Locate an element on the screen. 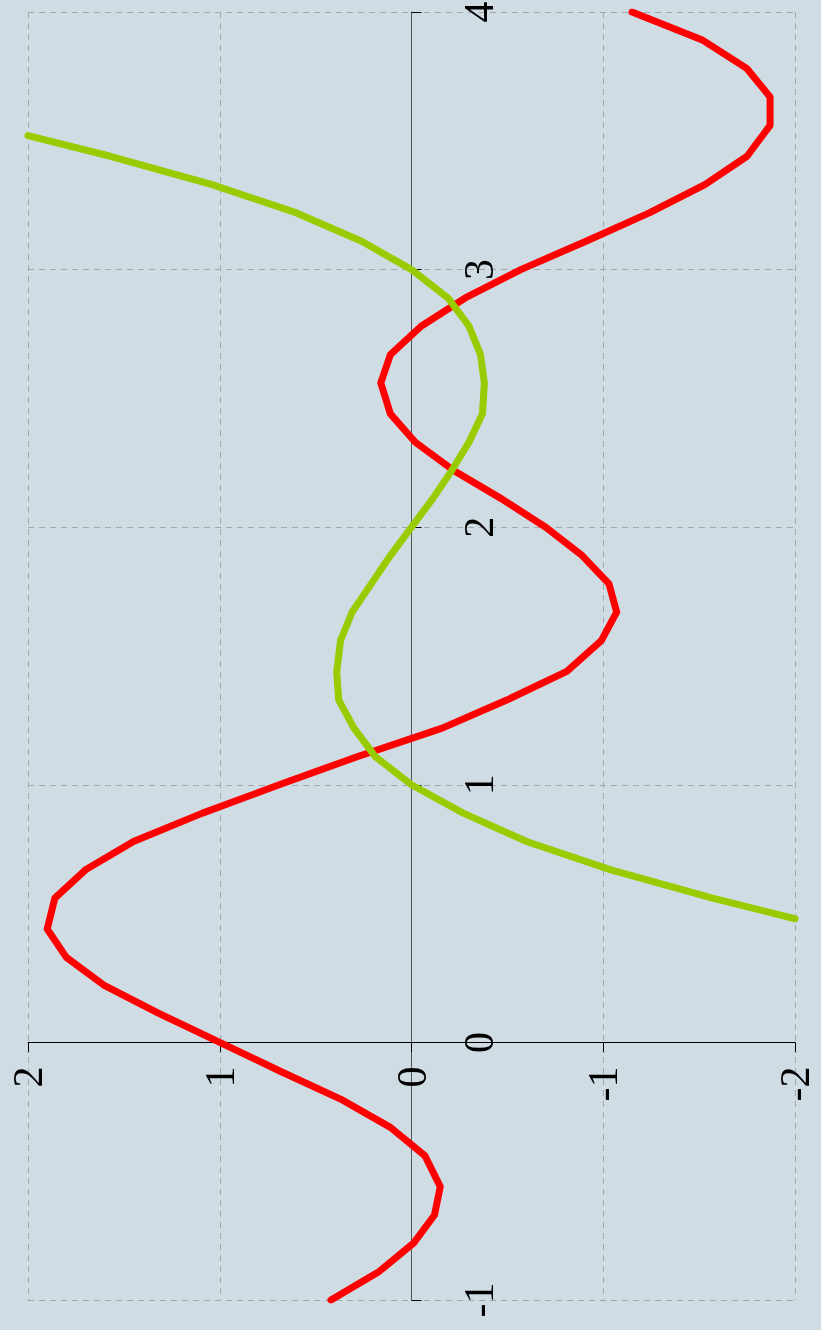  x-tick-label: 2 is located at coordinates (28, 1077).